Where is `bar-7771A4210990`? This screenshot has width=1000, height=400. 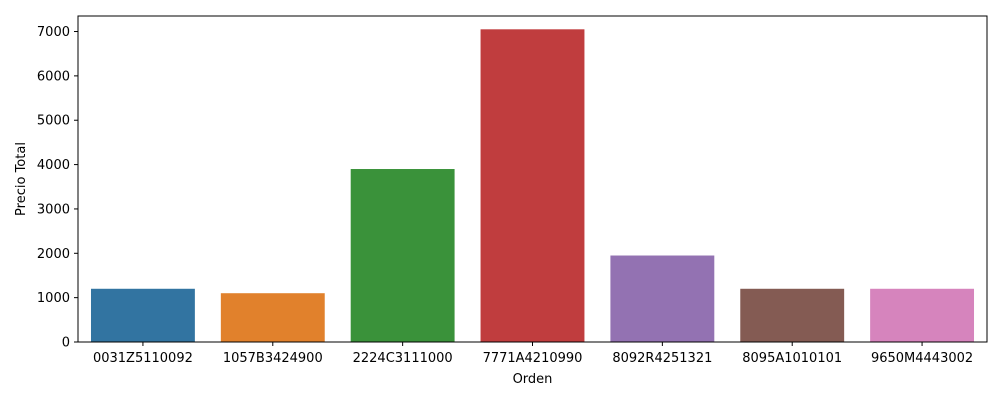
bar-7771A4210990 is located at coordinates (532, 185).